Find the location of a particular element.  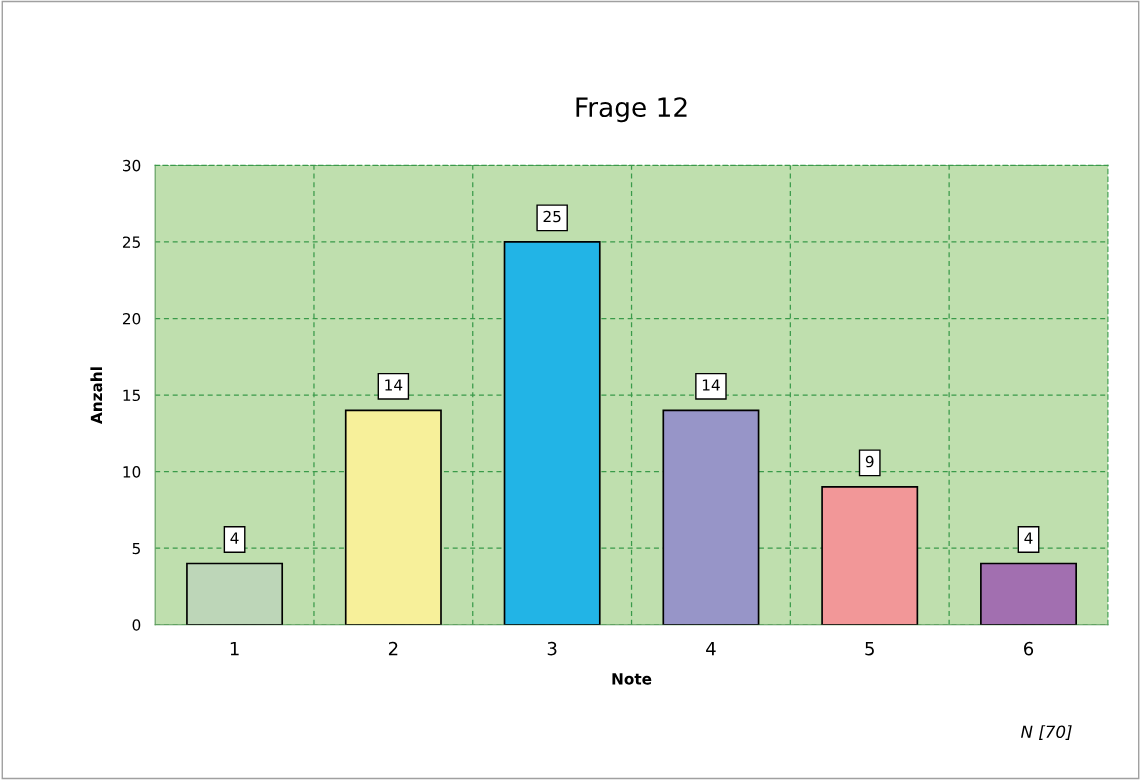

x-tick-label: 5 is located at coordinates (869, 649).